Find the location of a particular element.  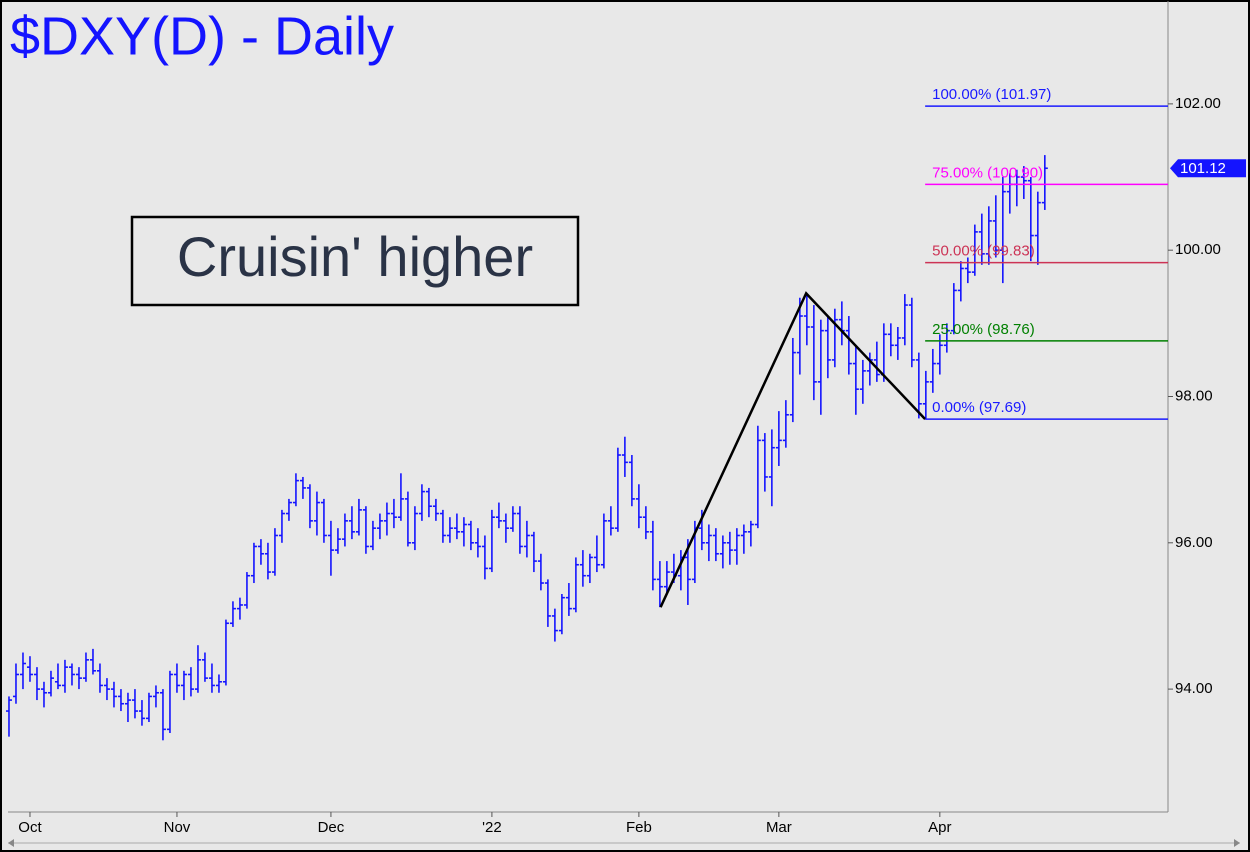

x-tick-label: '22 is located at coordinates (492, 827).